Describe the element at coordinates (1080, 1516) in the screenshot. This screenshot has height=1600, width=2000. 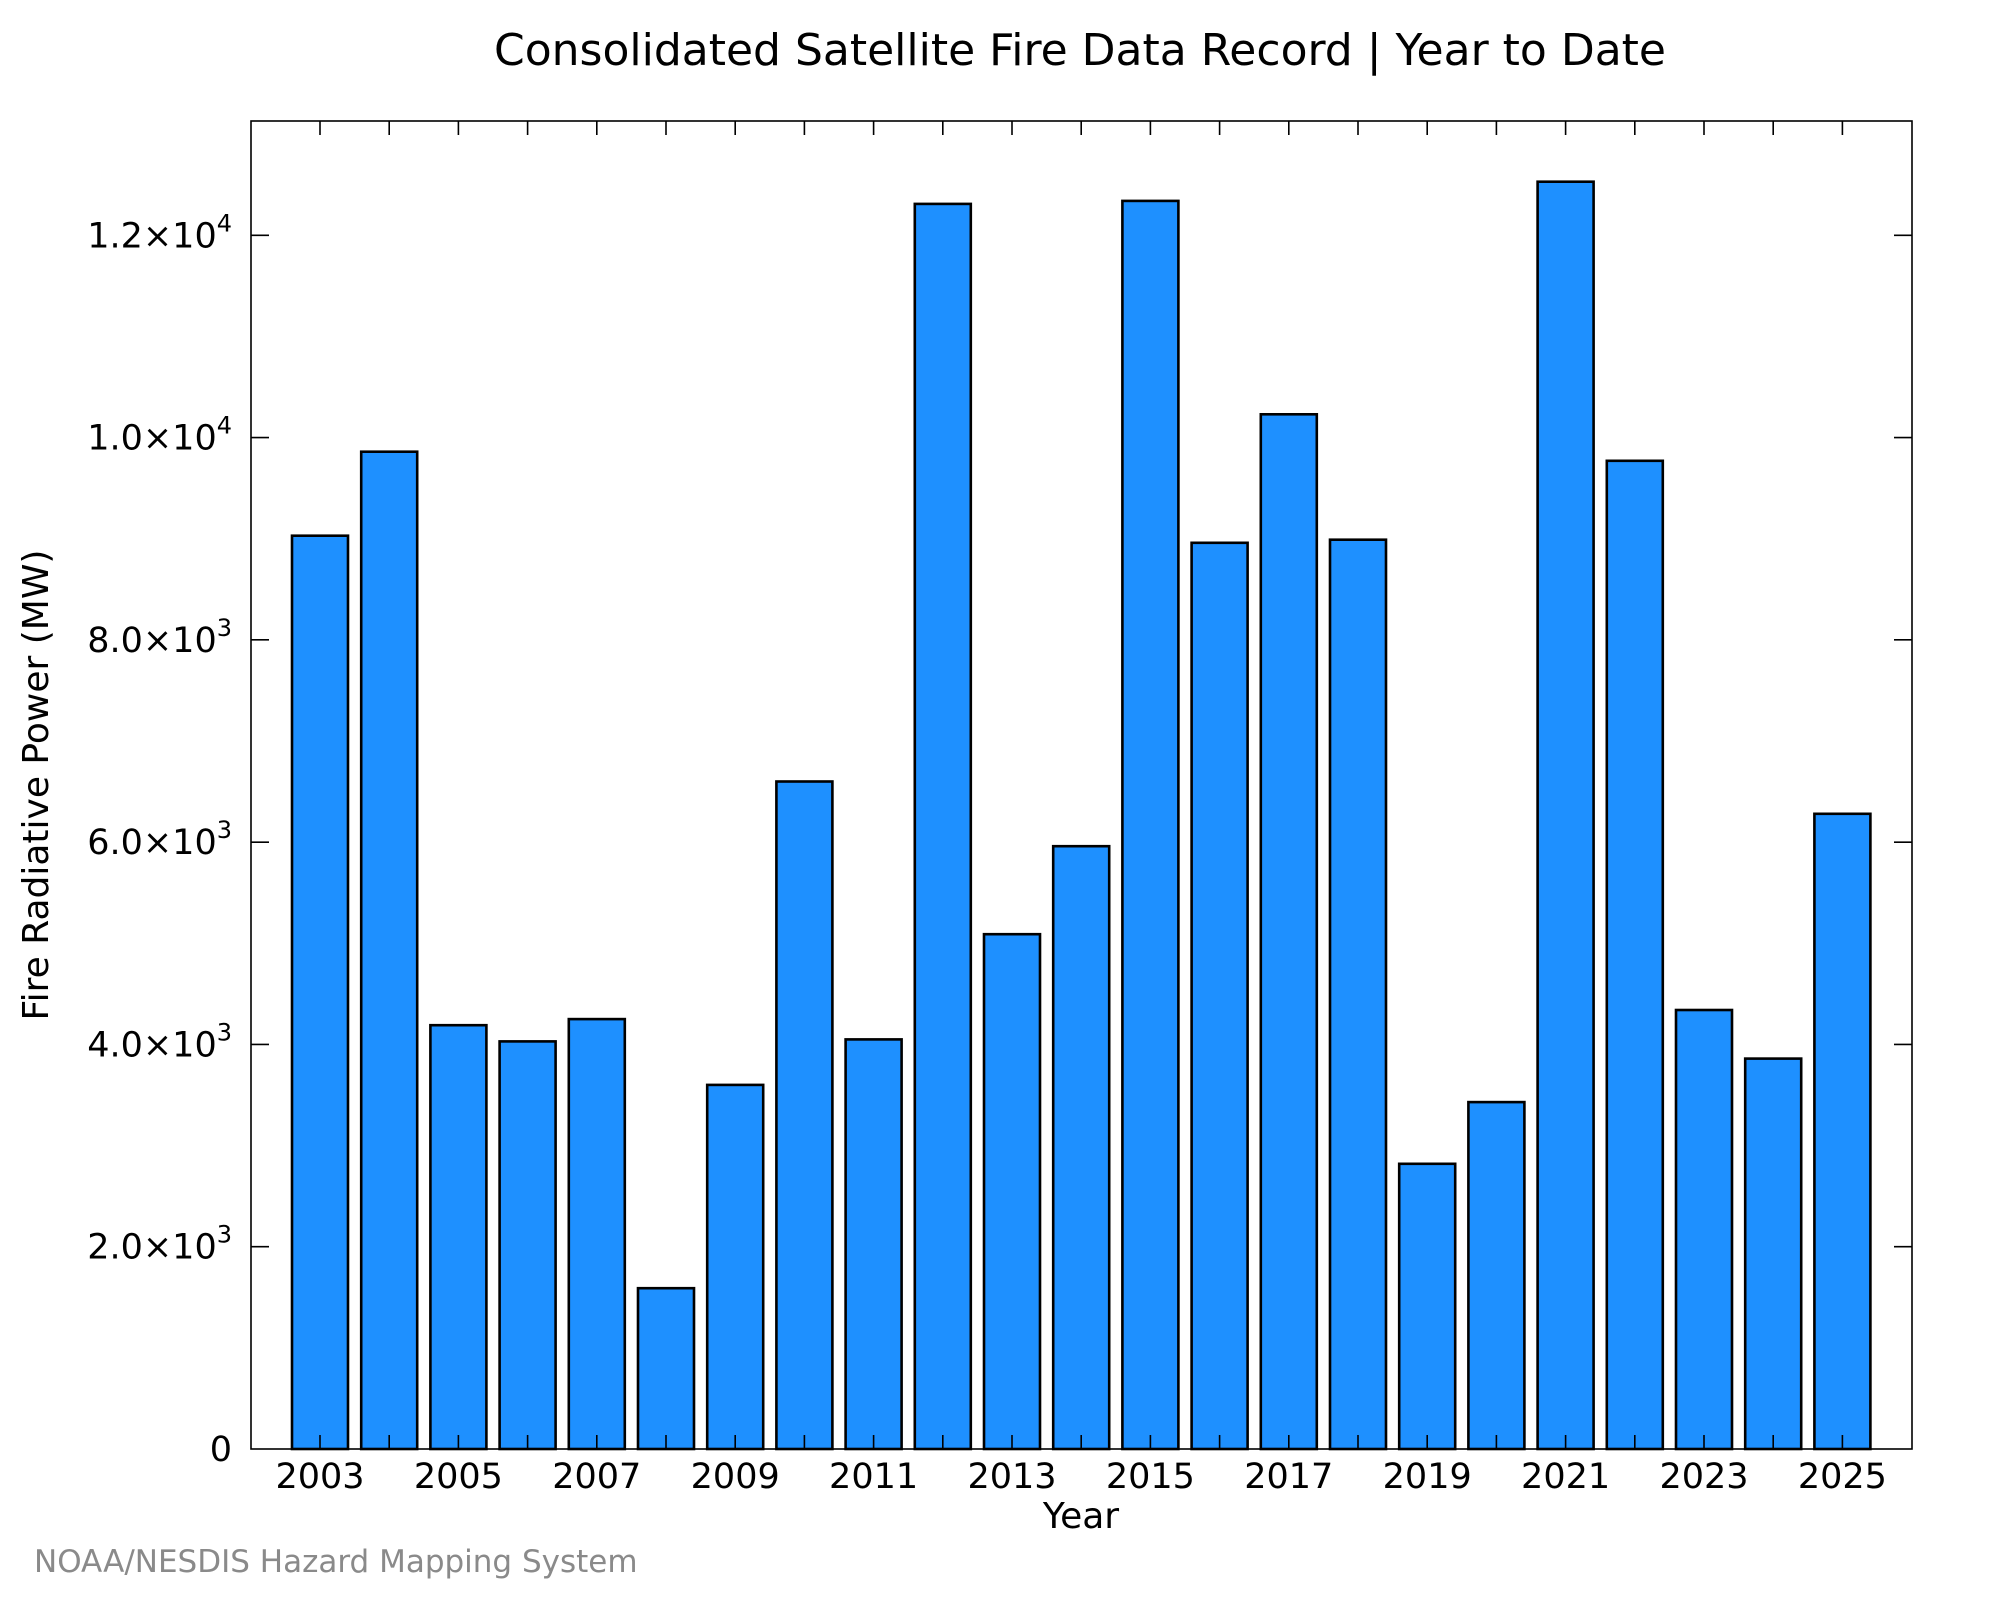
I see `x-axis-label: Year` at that location.